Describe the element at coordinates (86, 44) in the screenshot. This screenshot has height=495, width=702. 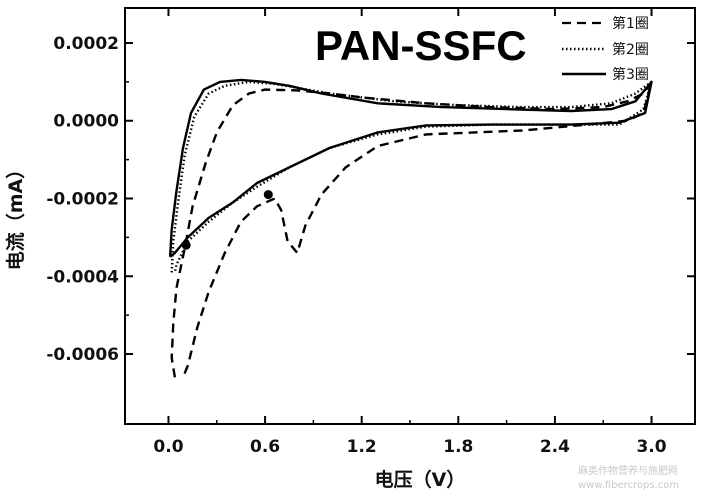
I see `y-tick-label: 0.0002` at that location.